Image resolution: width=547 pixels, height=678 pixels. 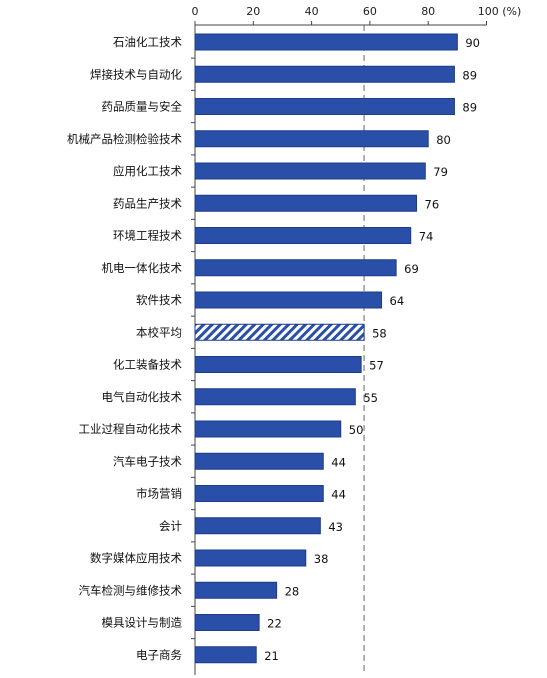 What do you see at coordinates (274, 624) in the screenshot?
I see `value-label: 22` at bounding box center [274, 624].